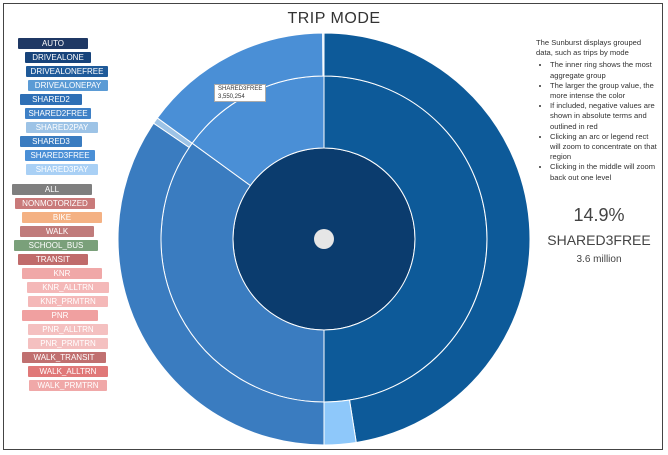 The width and height of the screenshot is (668, 455). Describe the element at coordinates (240, 89) in the screenshot. I see `tooltip-label: SHARED3FREE` at that location.